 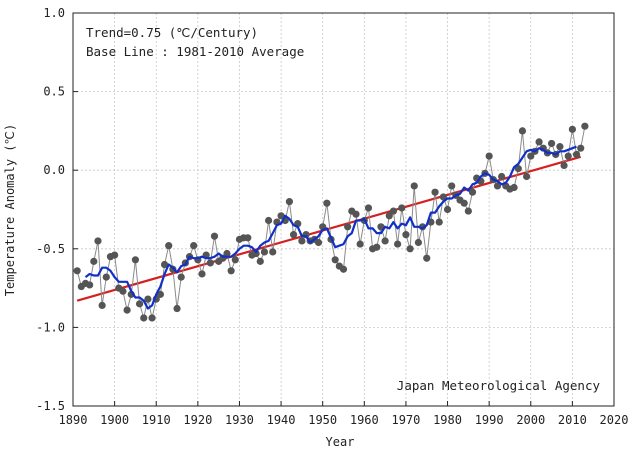 What do you see at coordinates (489, 420) in the screenshot?
I see `x-tick-label: 1990` at bounding box center [489, 420].